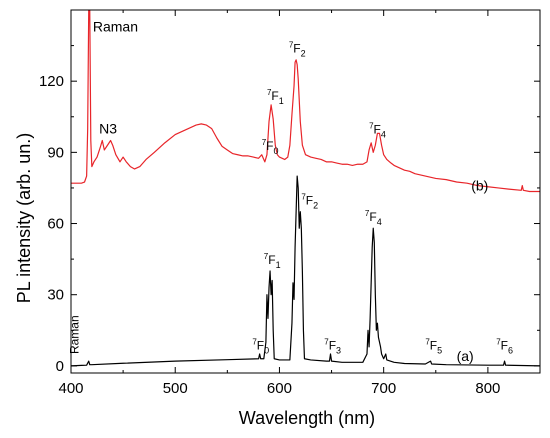  Describe the element at coordinates (307, 418) in the screenshot. I see `x-axis-title: Wavelength (nm)` at that location.